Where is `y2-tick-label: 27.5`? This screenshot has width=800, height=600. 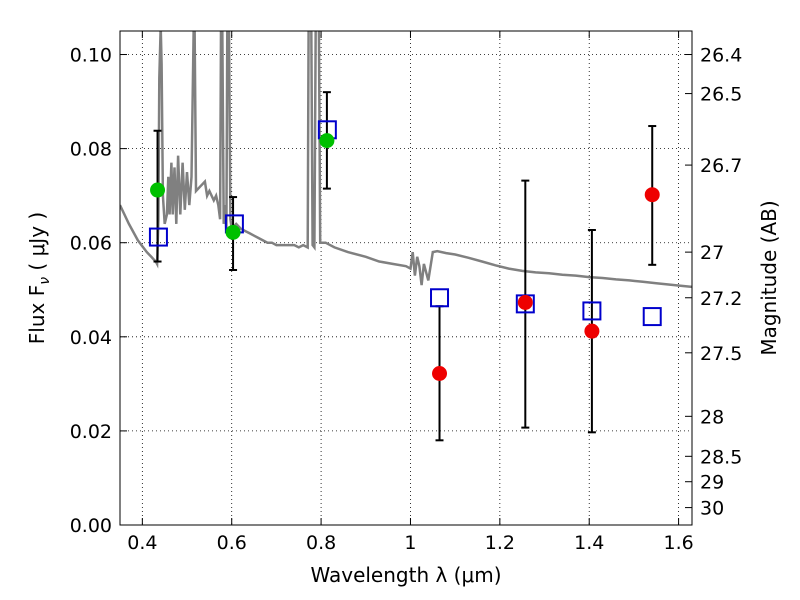
y2-tick-label: 27.5 is located at coordinates (721, 354).